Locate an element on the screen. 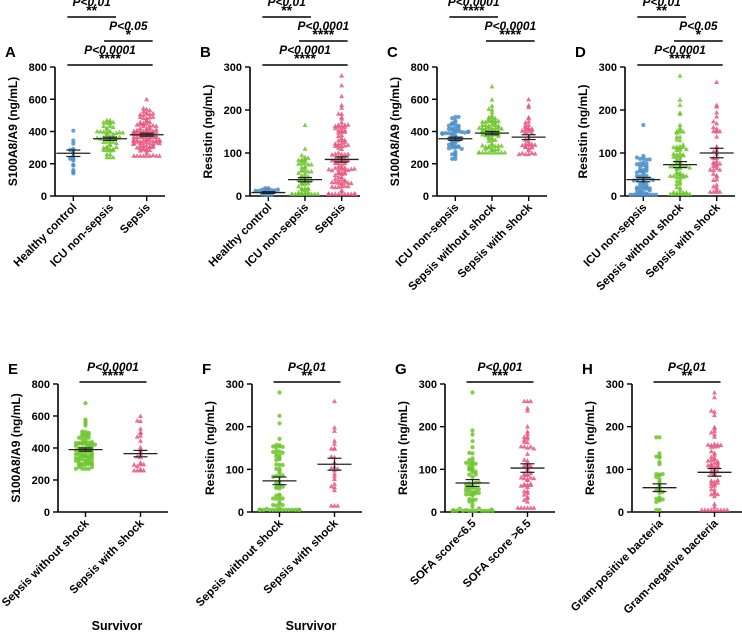 This screenshot has width=742, height=640. significance-stars: ** is located at coordinates (307, 375).